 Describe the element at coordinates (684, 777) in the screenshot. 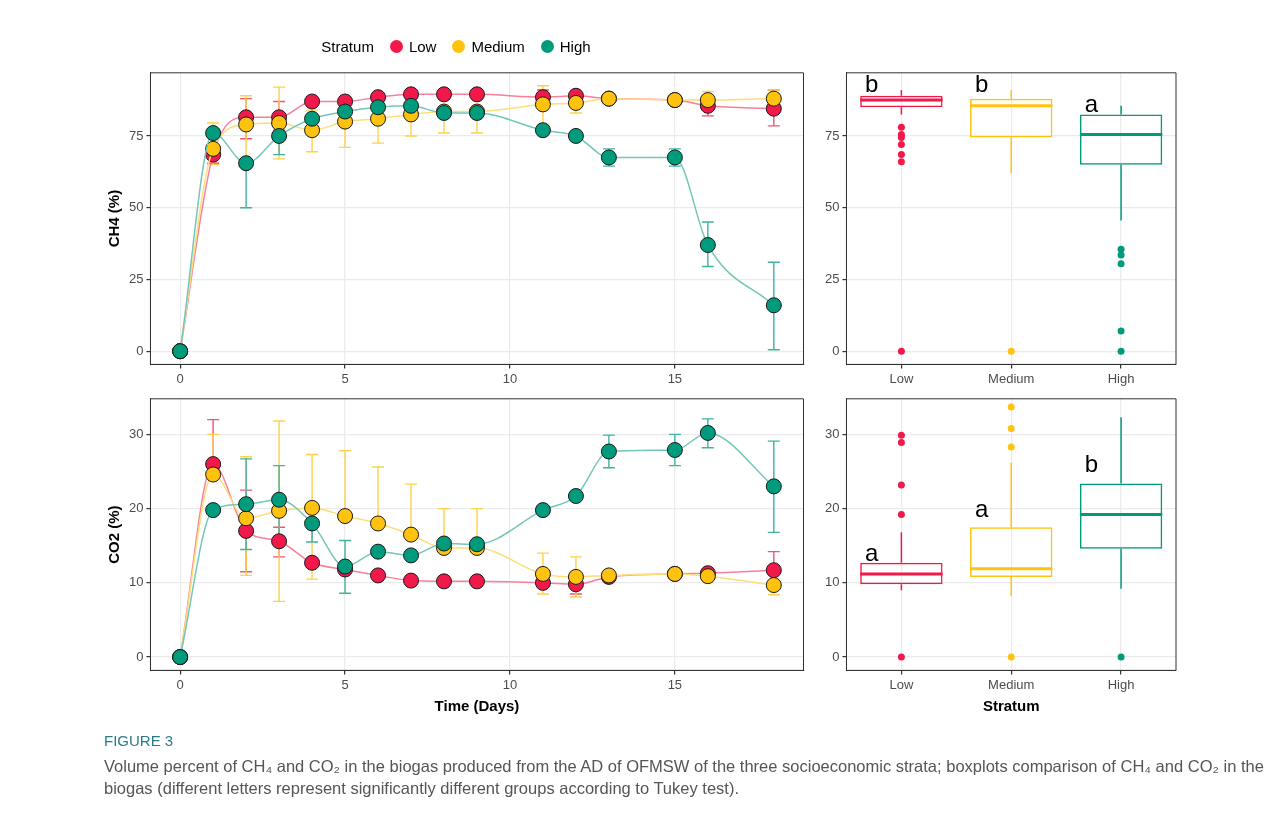

I see `text: Volume percent of CH₄ and CO₂ in the biogas produced from the AD of OFMSW of the three socioeconomic strata; boxplots comparison of CH₄ and CO₂ in the biogas (different letters represent significantly different groups according to Tukey test).` at that location.